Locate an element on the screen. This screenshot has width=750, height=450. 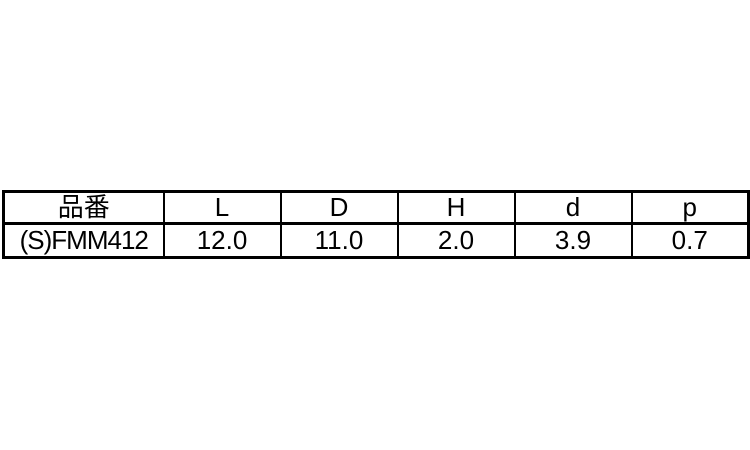
header-cell-part-number: 品番 is located at coordinates (83, 207).